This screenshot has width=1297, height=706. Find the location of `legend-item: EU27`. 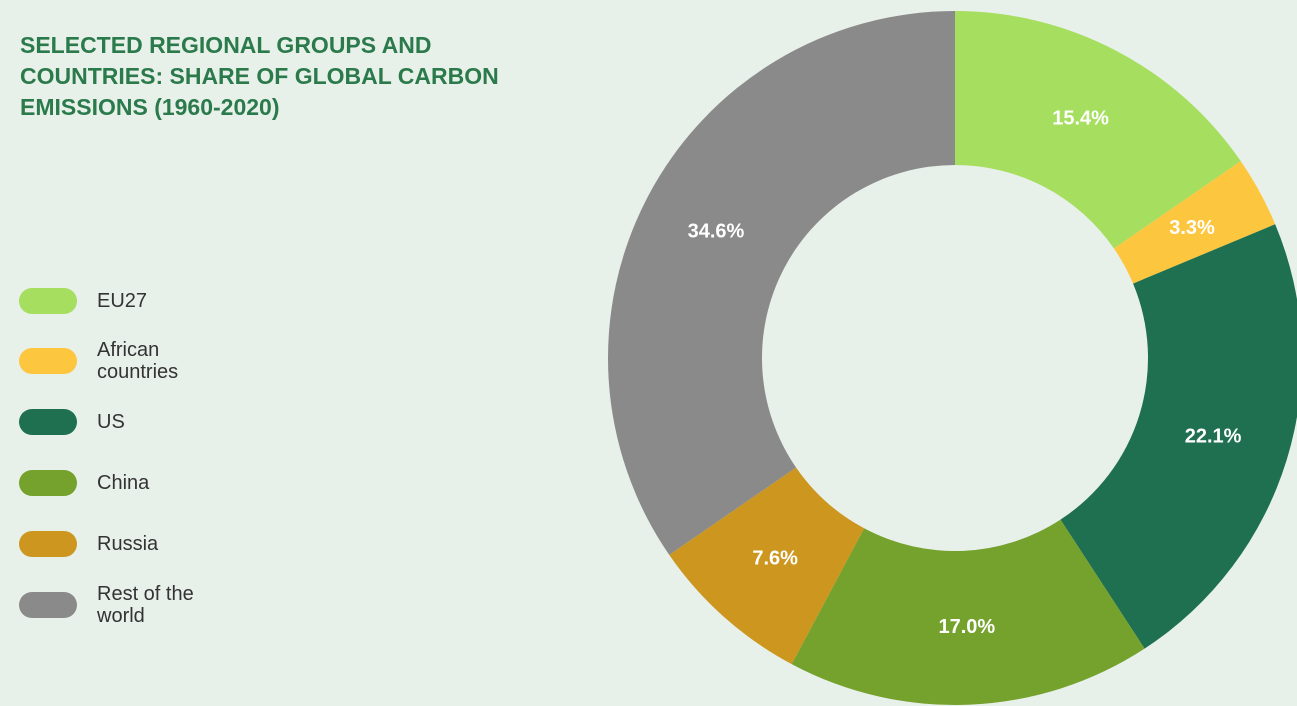

legend-item: EU27 is located at coordinates (113, 301).